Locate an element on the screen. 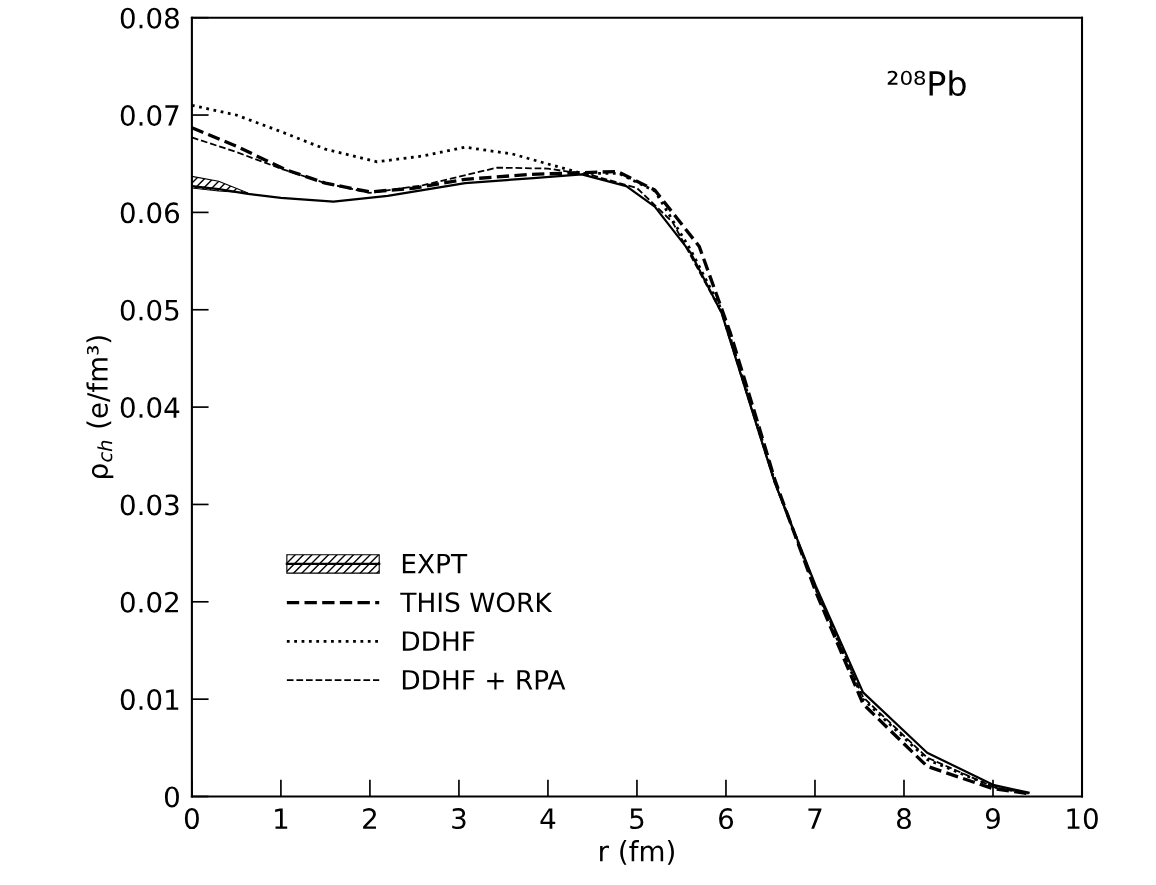  x-tick-label: 9 is located at coordinates (992, 819).